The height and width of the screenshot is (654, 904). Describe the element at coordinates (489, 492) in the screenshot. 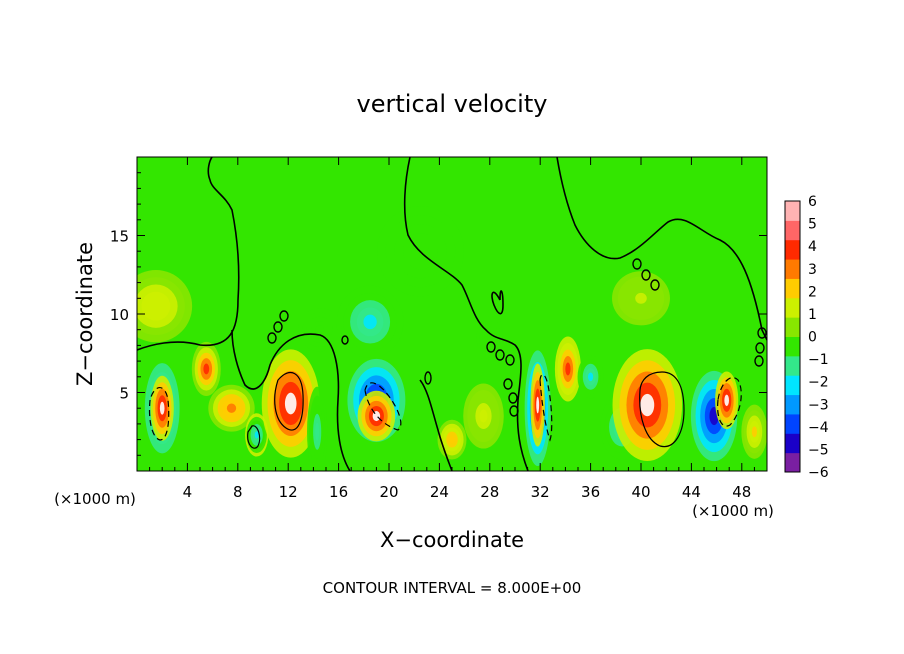

I see `x-tick-label: 28` at that location.